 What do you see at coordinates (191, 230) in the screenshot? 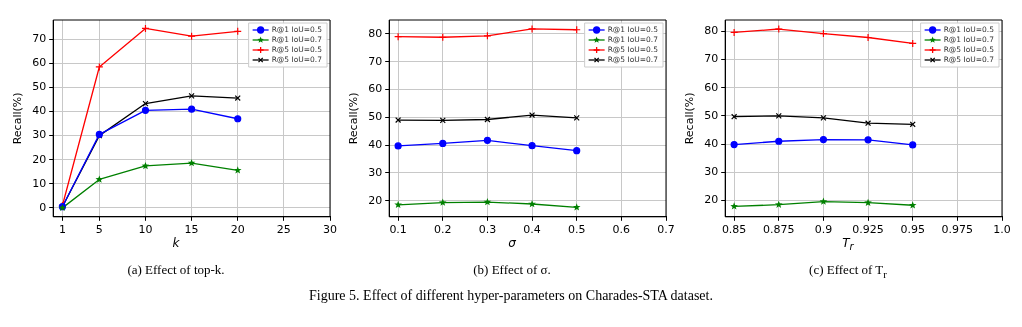
I see `x-tick-label: 15` at bounding box center [191, 230].